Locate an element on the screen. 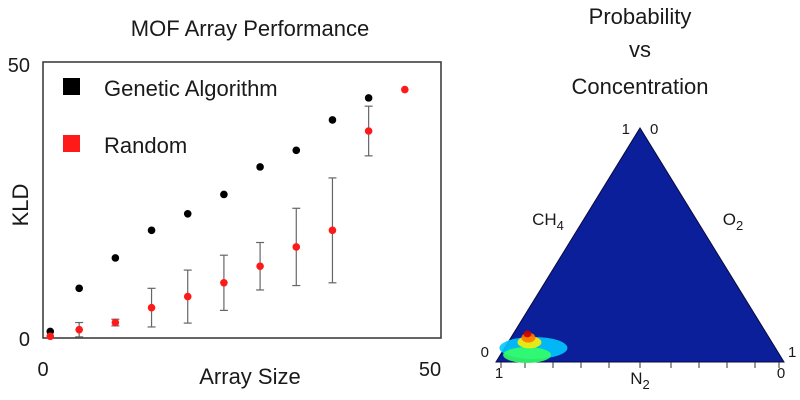  x-tick-right: 50 is located at coordinates (430, 370).